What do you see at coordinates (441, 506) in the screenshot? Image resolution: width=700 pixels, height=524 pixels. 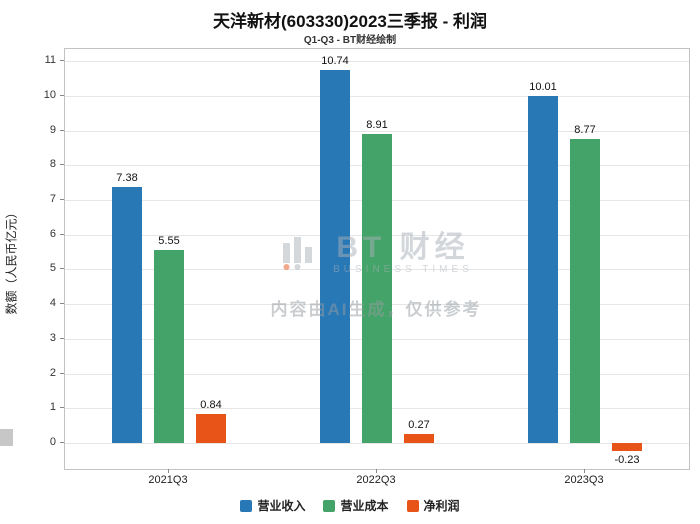 I see `legend-label: 净利润` at bounding box center [441, 506].